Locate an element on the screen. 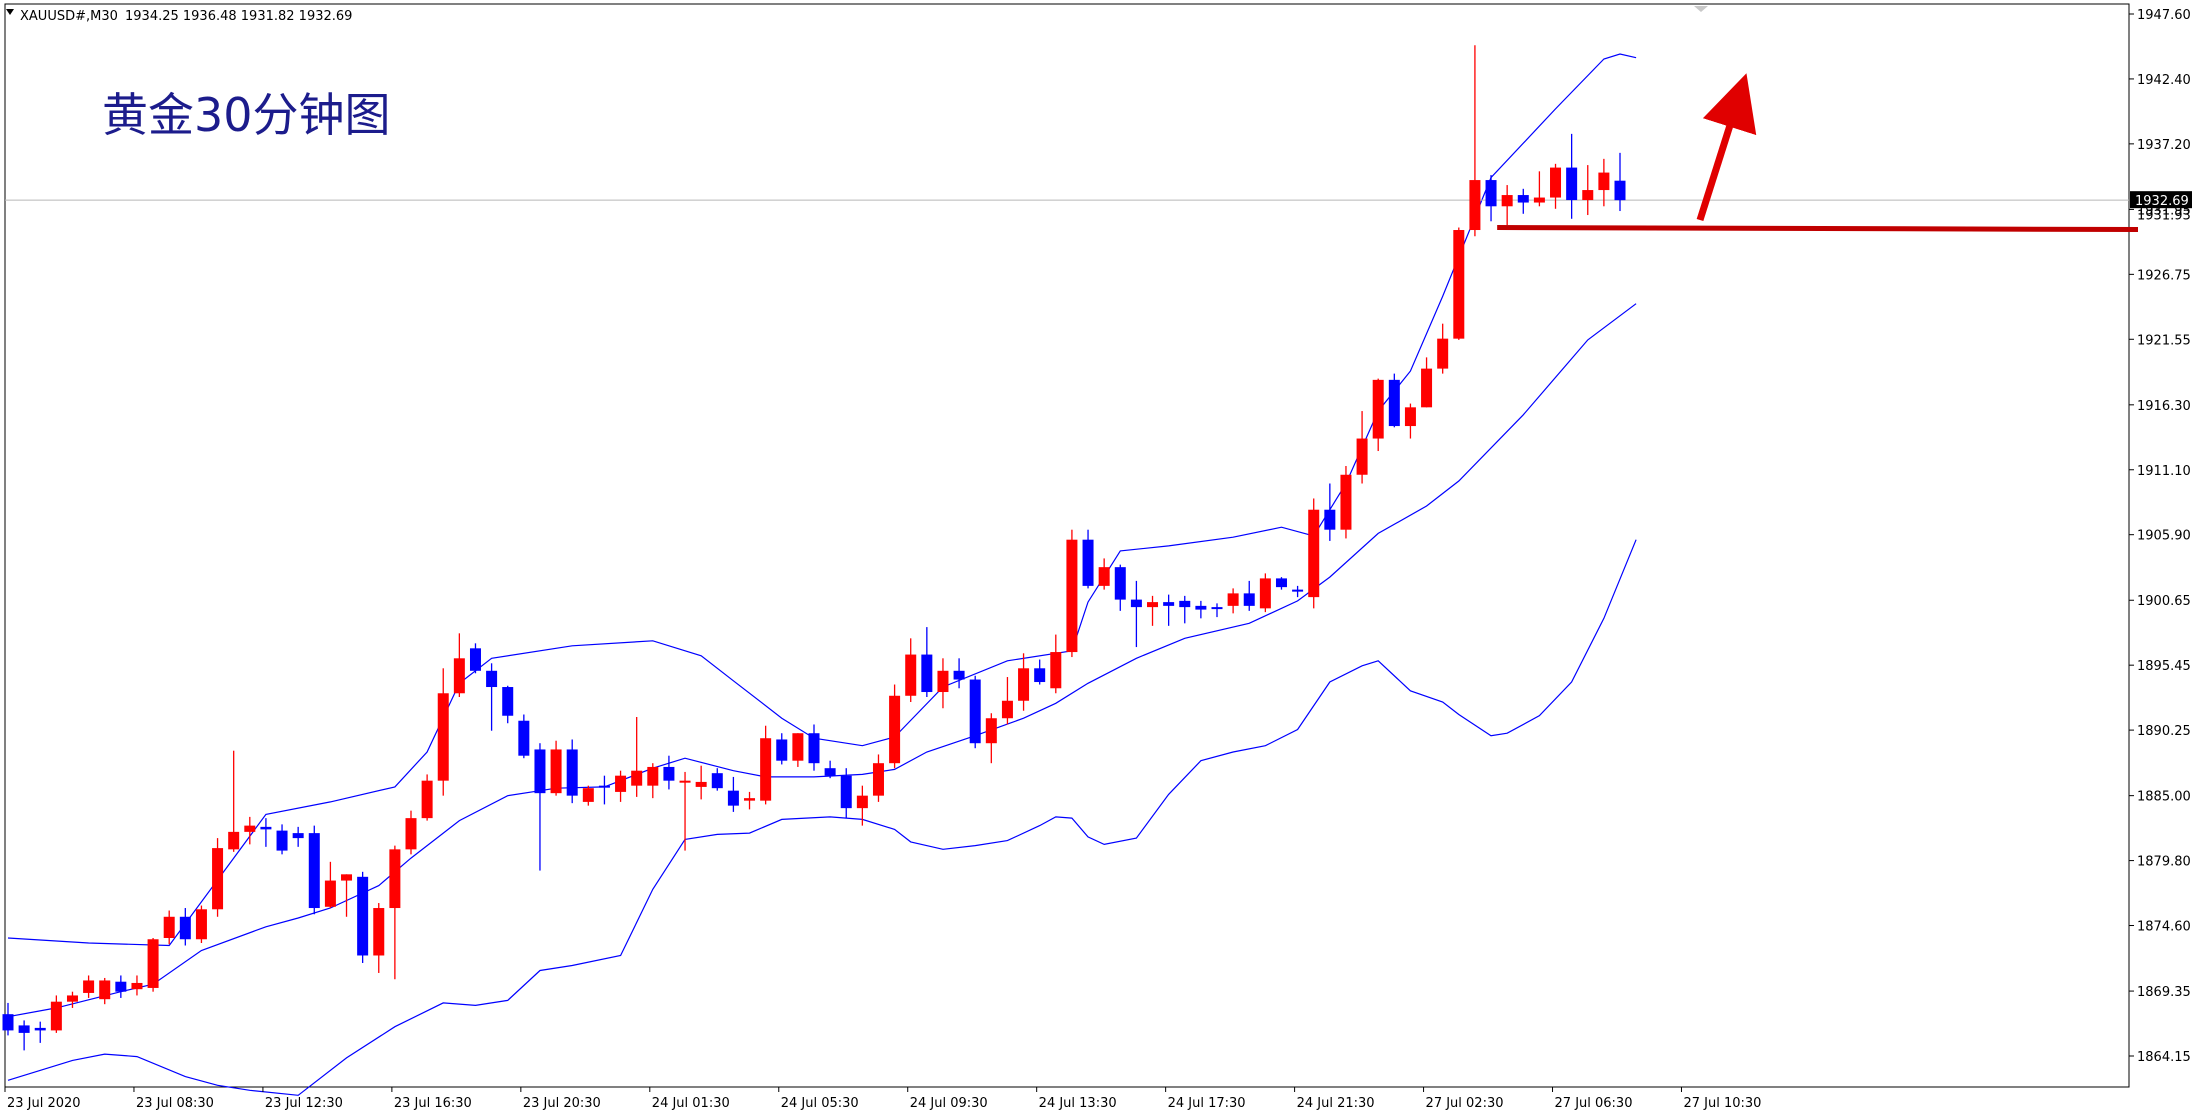 This screenshot has width=2201, height=1119. x-tick-label: 27 Jul 10:30 is located at coordinates (1722, 1103).